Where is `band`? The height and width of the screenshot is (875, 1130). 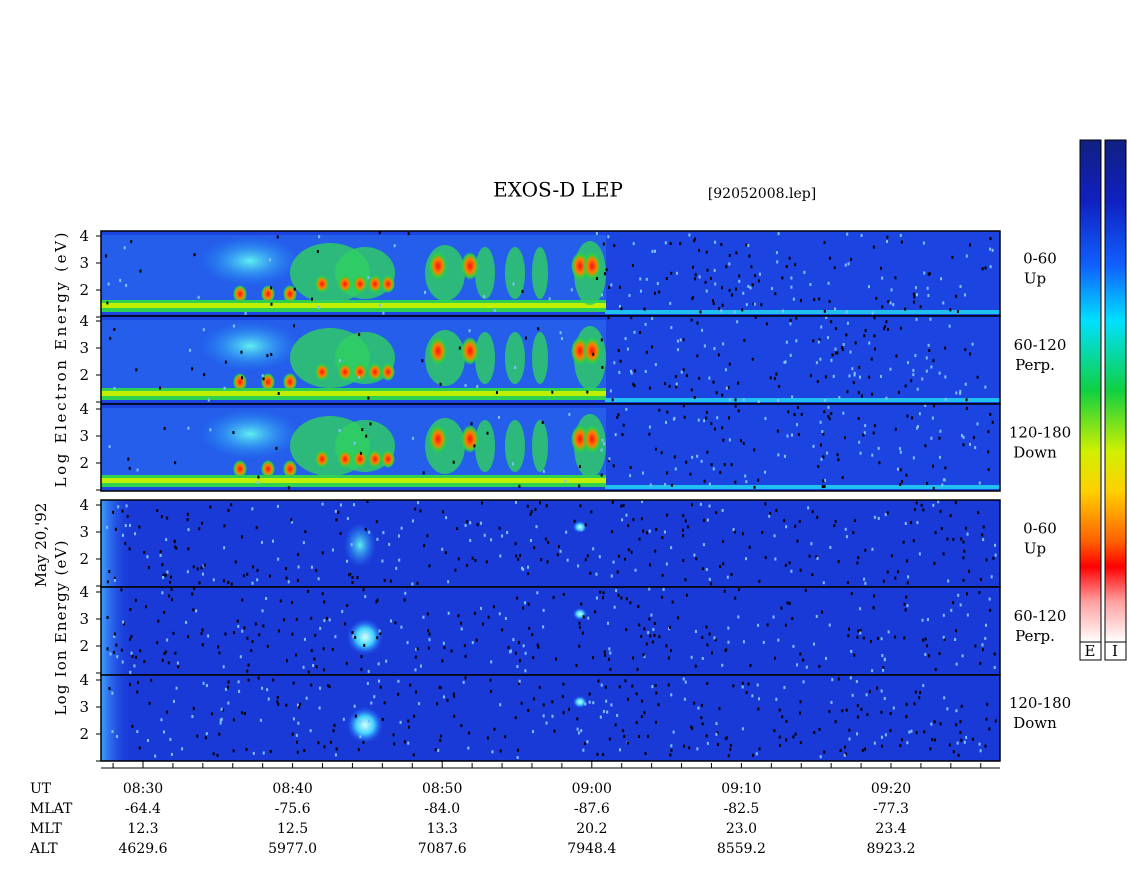 band is located at coordinates (802, 487).